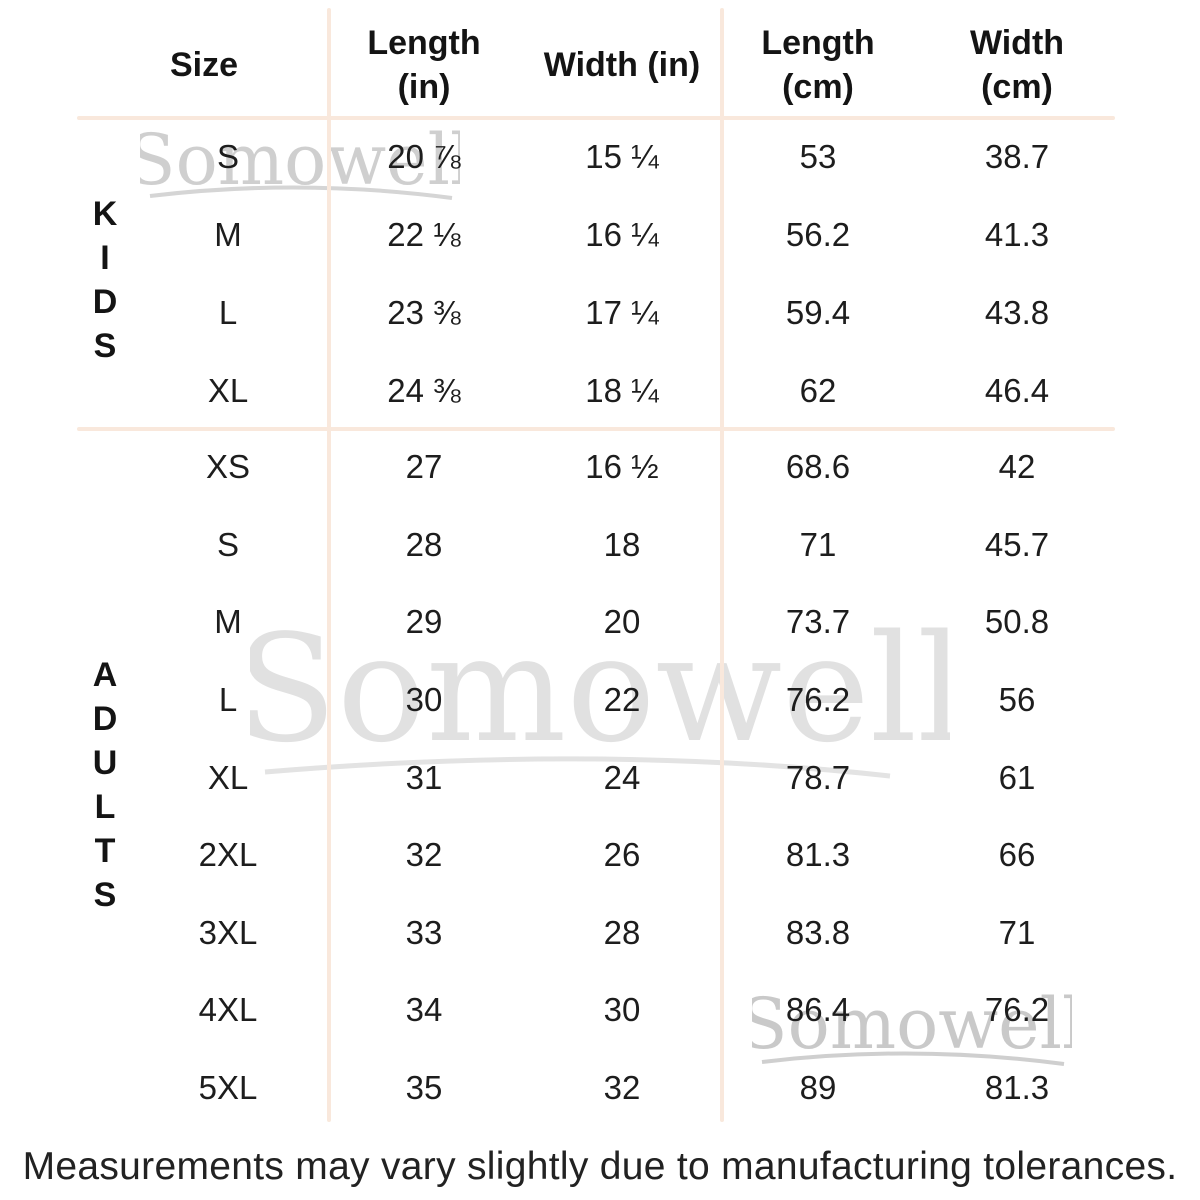 The height and width of the screenshot is (1200, 1200). I want to click on length-cm-cell: 56.2, so click(818, 234).